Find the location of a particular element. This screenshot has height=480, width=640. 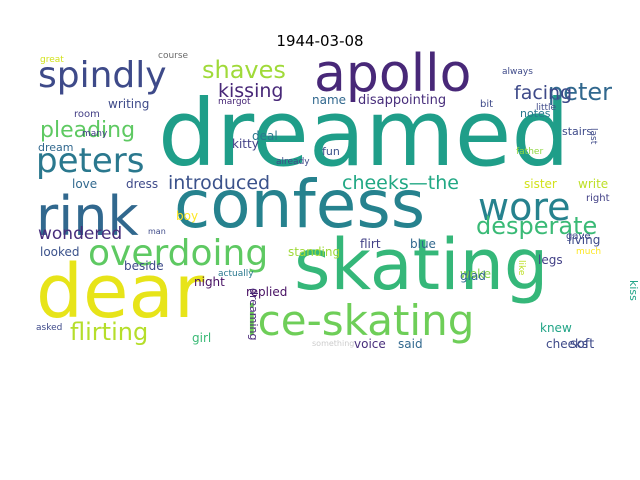

word-always: always is located at coordinates (517, 72).